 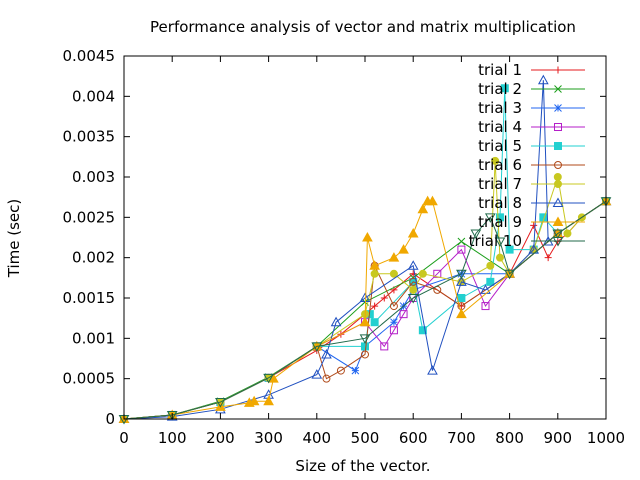 I want to click on x-tick-label: 800, so click(x=509, y=438).